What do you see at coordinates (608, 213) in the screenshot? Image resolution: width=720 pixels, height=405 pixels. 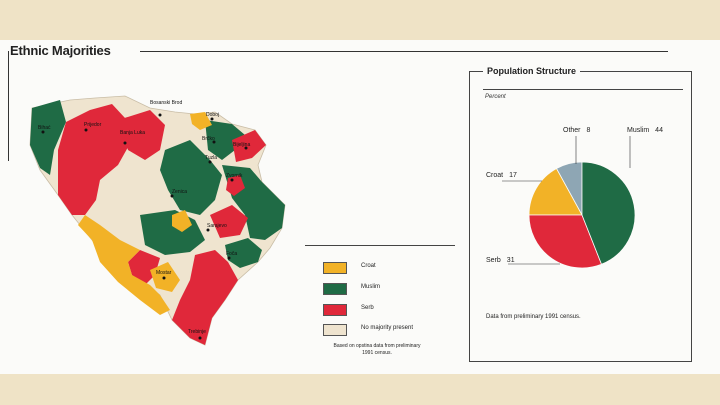 I see `pie-slice-muslim` at bounding box center [608, 213].